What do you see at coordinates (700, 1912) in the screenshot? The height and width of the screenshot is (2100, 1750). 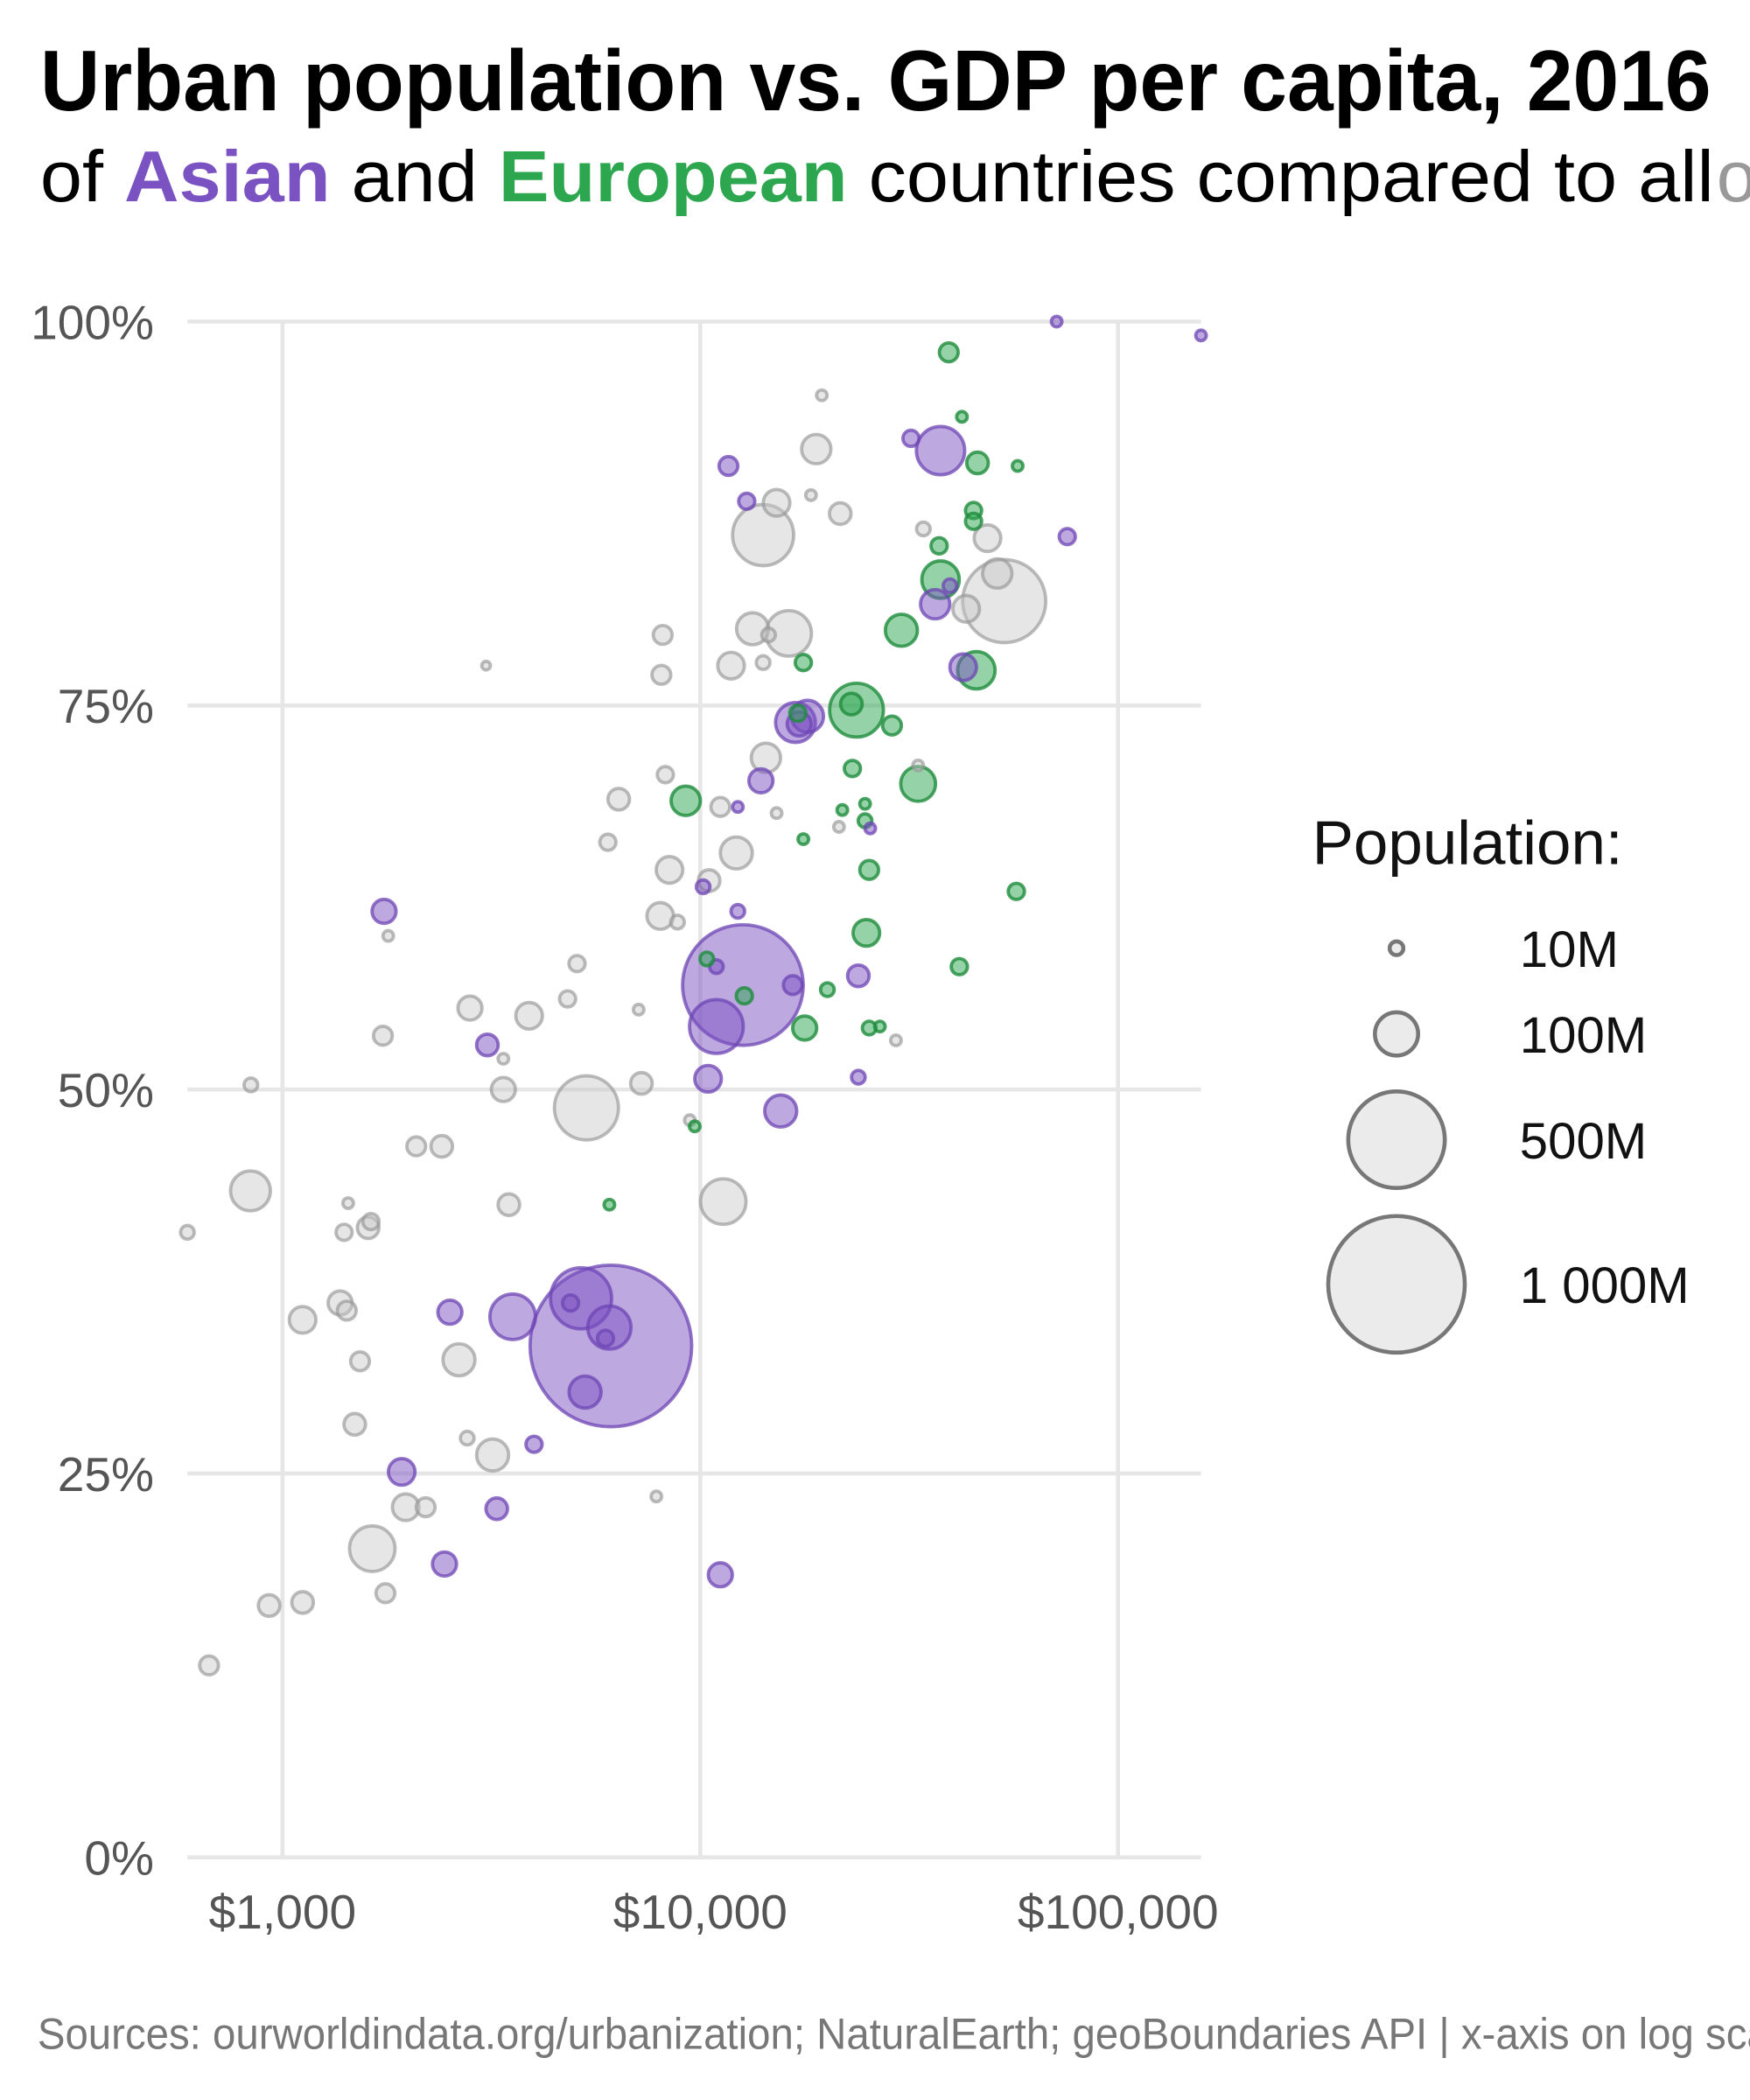 I see `x-tick-label: $10,000` at bounding box center [700, 1912].